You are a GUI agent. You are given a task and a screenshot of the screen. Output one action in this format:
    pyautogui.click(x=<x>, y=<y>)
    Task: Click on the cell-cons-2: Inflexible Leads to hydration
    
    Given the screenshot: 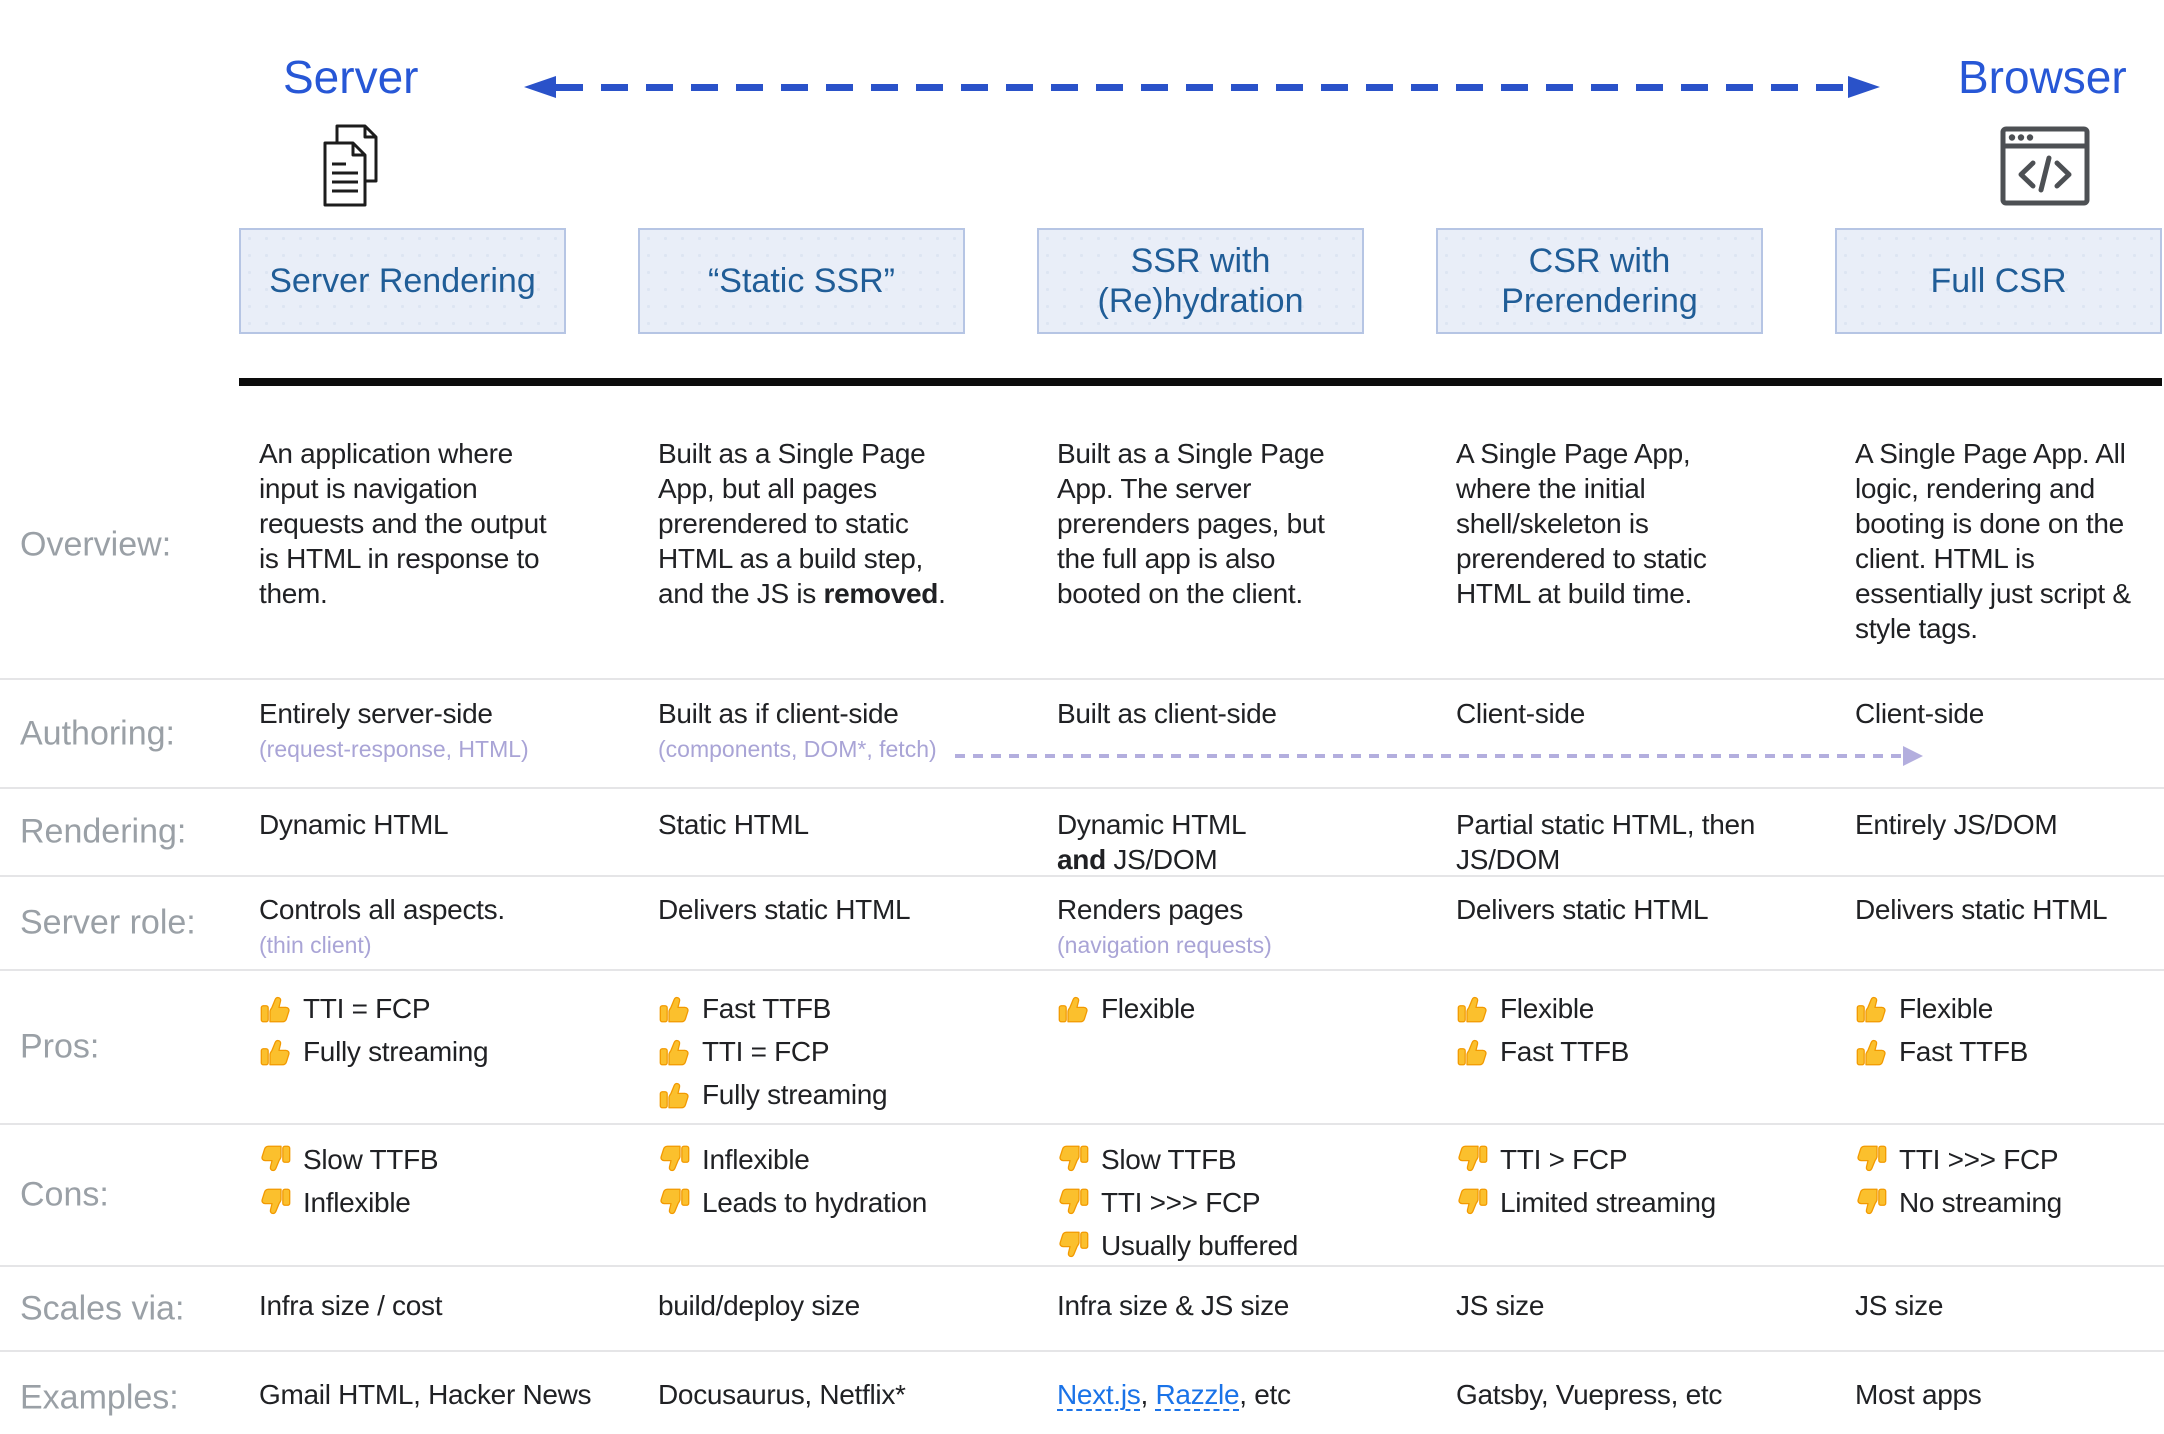 What is the action you would take?
    pyautogui.click(x=801, y=1206)
    